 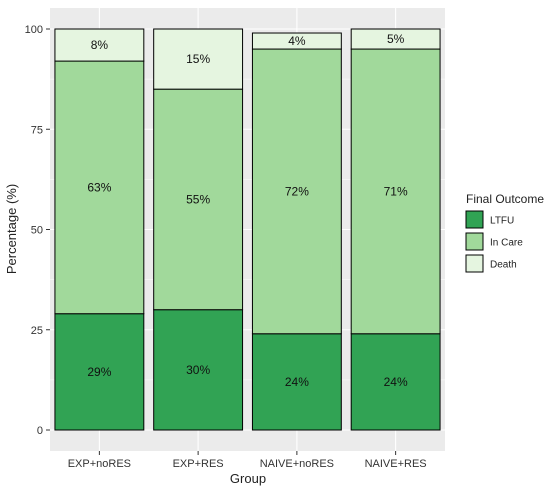 What do you see at coordinates (34, 30) in the screenshot?
I see `y-tick-label: 100` at bounding box center [34, 30].